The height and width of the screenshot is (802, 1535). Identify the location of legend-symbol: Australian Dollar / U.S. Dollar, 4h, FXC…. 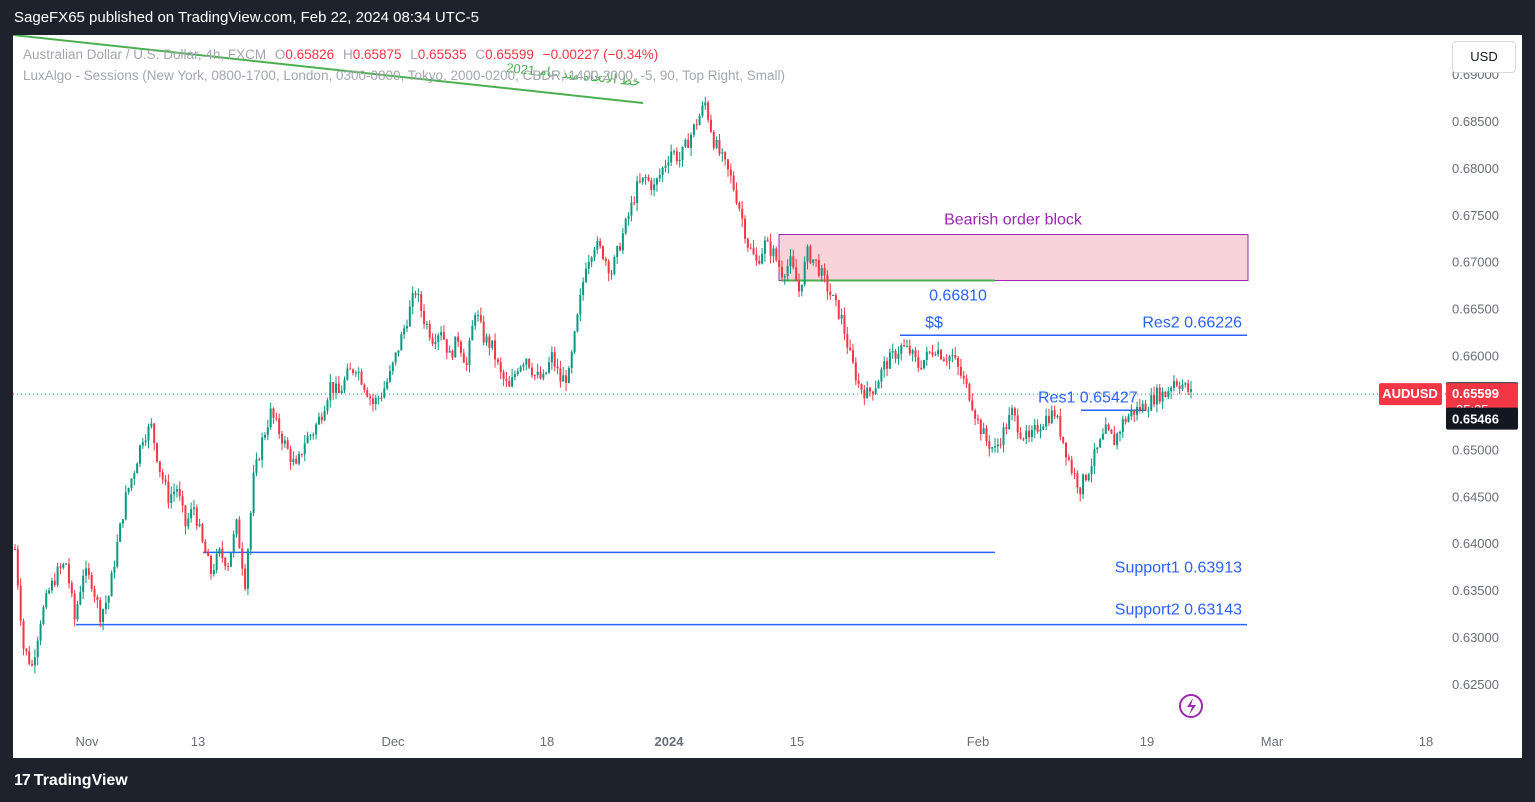
(145, 54).